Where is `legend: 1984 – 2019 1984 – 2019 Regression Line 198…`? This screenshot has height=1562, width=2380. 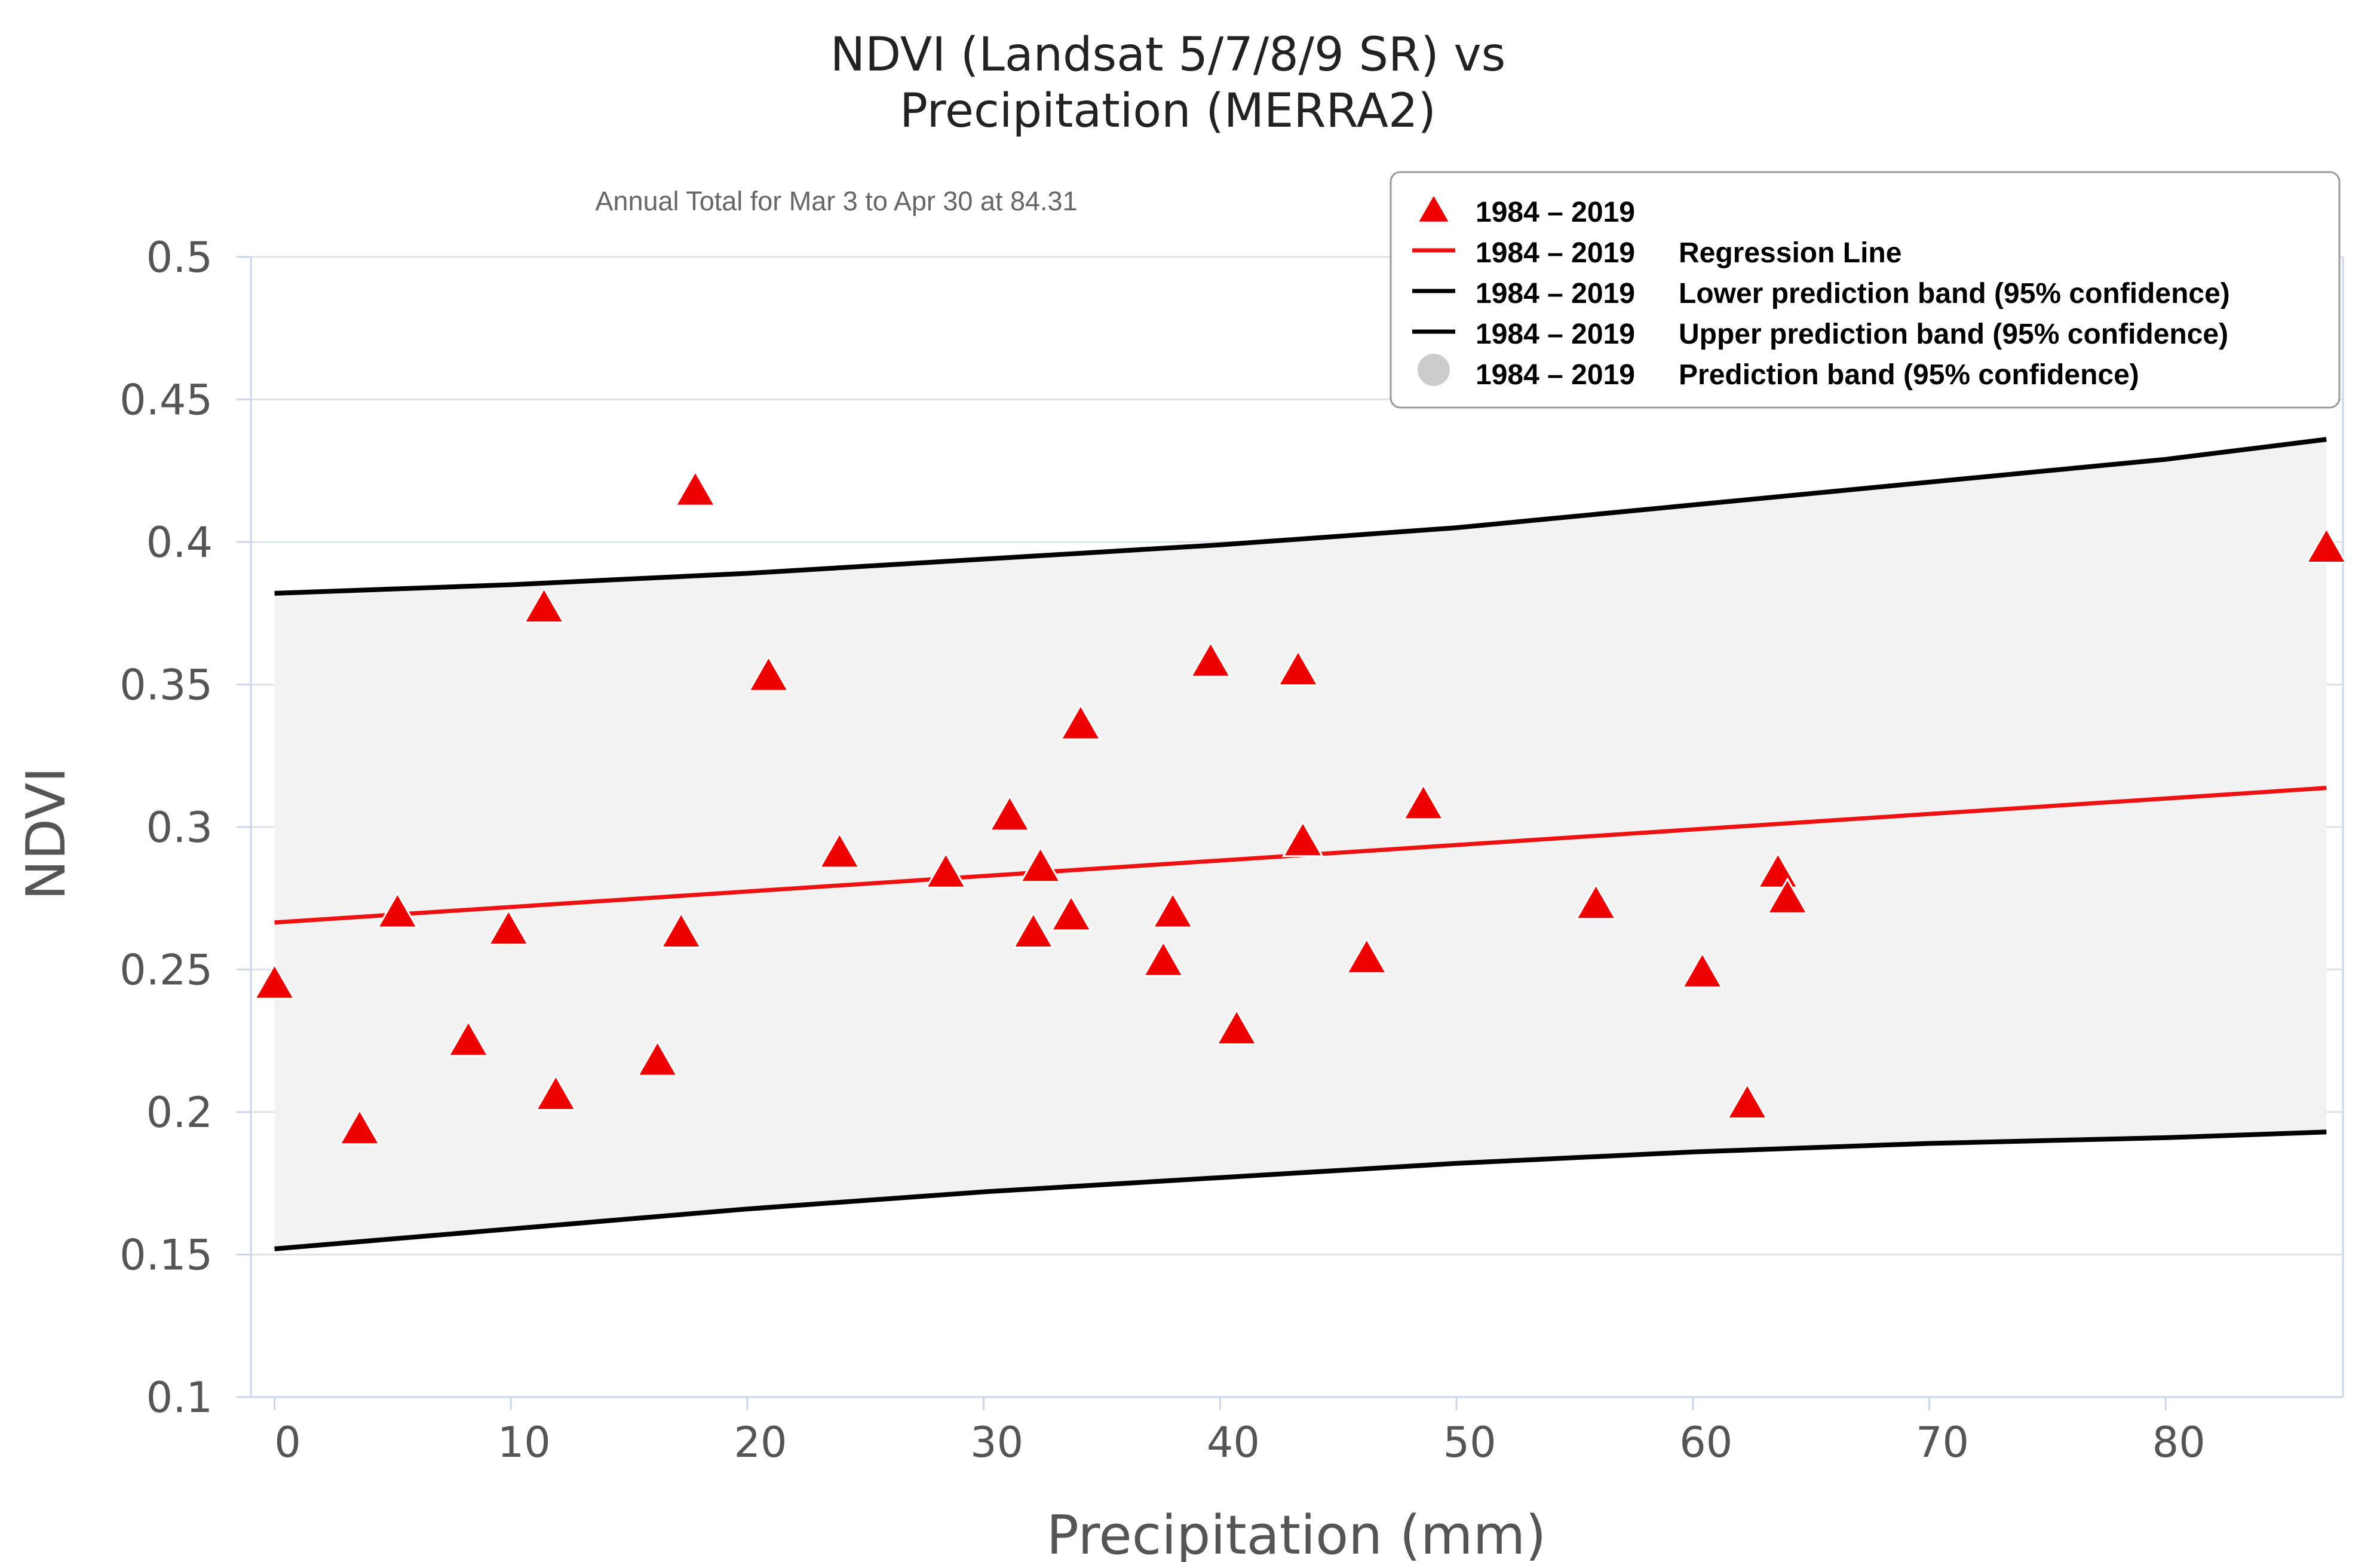 legend: 1984 – 2019 1984 – 2019 Regression Line 198… is located at coordinates (1865, 290).